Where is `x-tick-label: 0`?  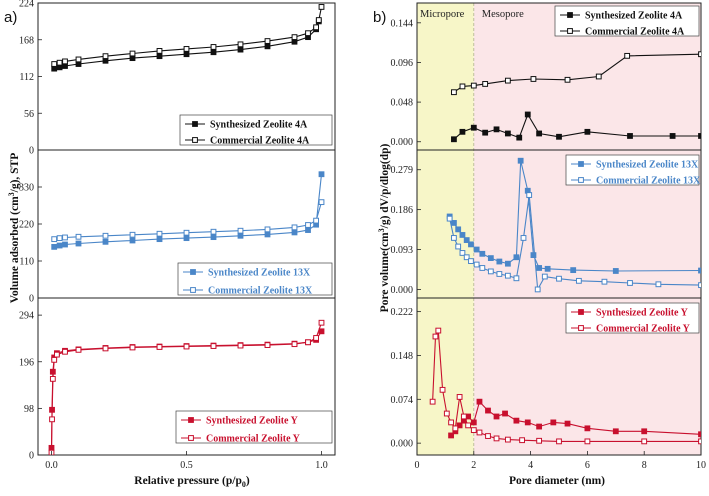 x-tick-label: 0 is located at coordinates (417, 465).